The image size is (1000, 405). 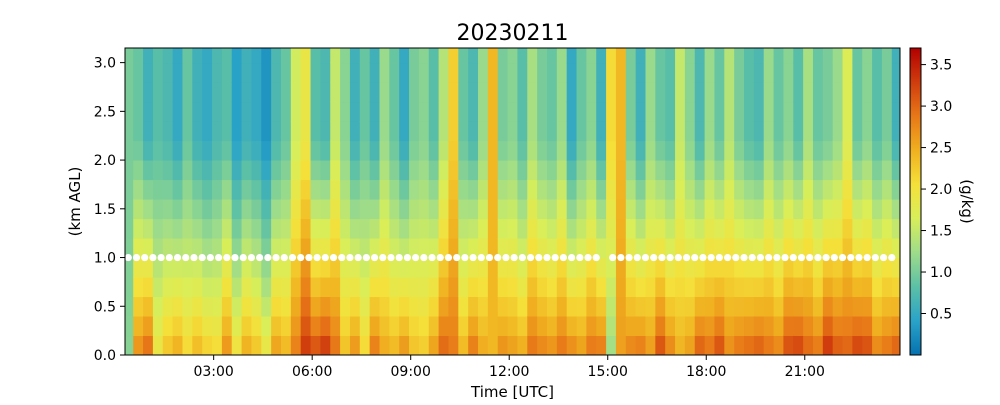 What do you see at coordinates (510, 257) in the screenshot?
I see `blh-markers` at bounding box center [510, 257].